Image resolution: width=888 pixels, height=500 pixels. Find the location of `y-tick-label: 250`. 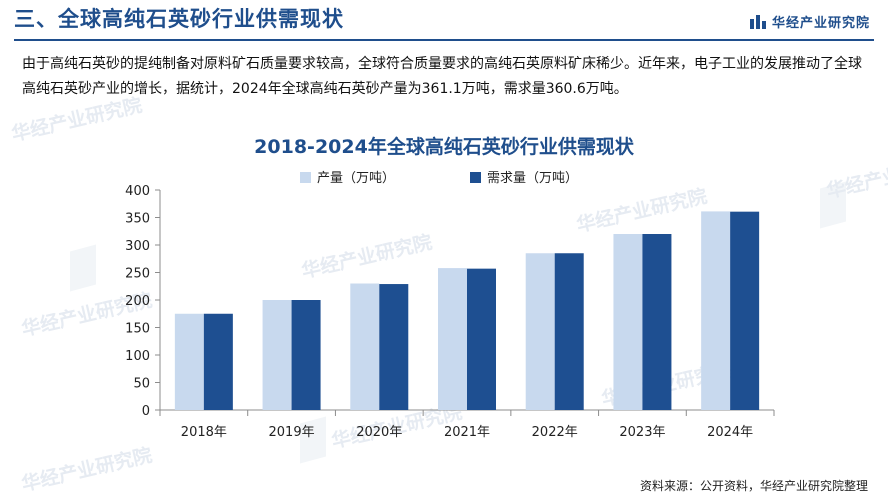

y-tick-label: 250 is located at coordinates (137, 274).